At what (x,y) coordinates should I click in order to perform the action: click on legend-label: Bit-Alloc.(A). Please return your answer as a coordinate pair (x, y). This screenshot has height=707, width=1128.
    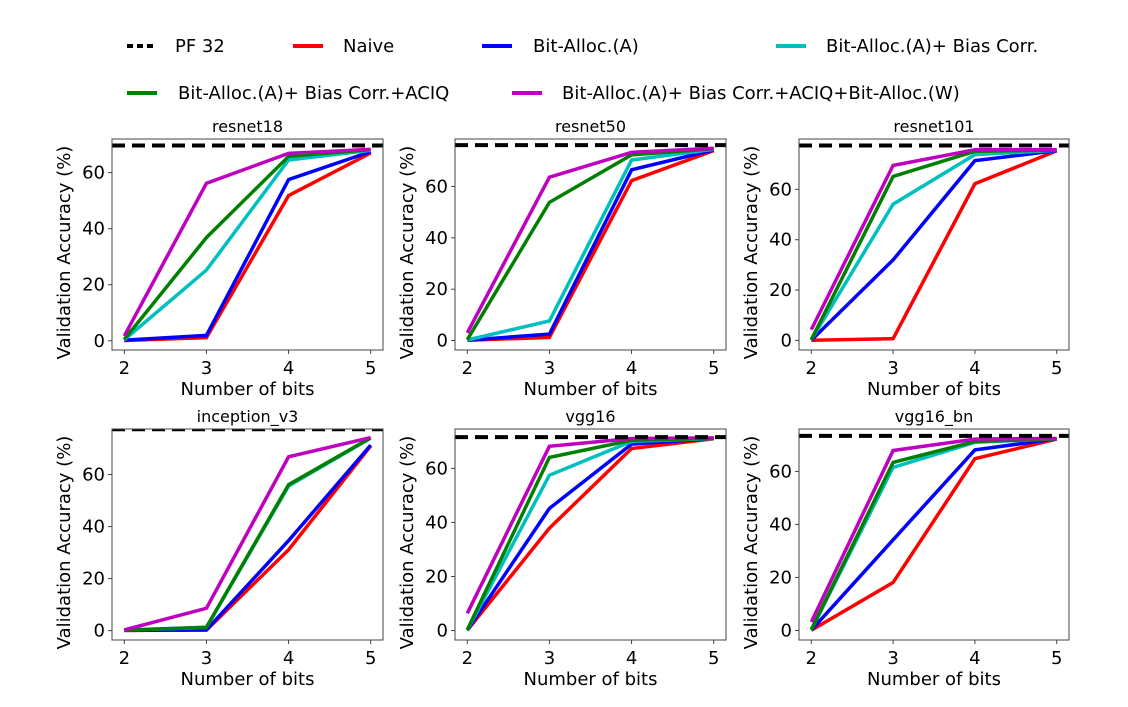
    Looking at the image, I should click on (586, 46).